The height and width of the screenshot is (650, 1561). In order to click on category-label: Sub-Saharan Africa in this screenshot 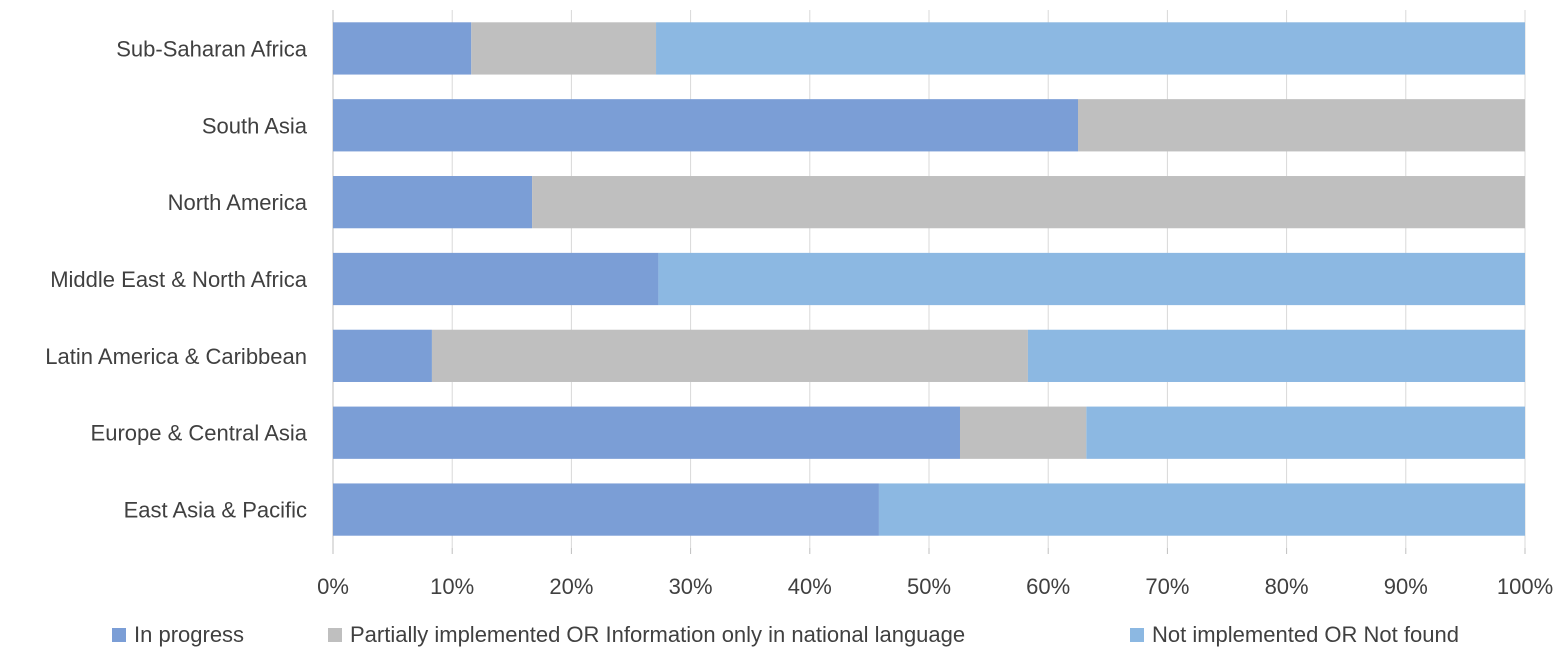, I will do `click(212, 48)`.